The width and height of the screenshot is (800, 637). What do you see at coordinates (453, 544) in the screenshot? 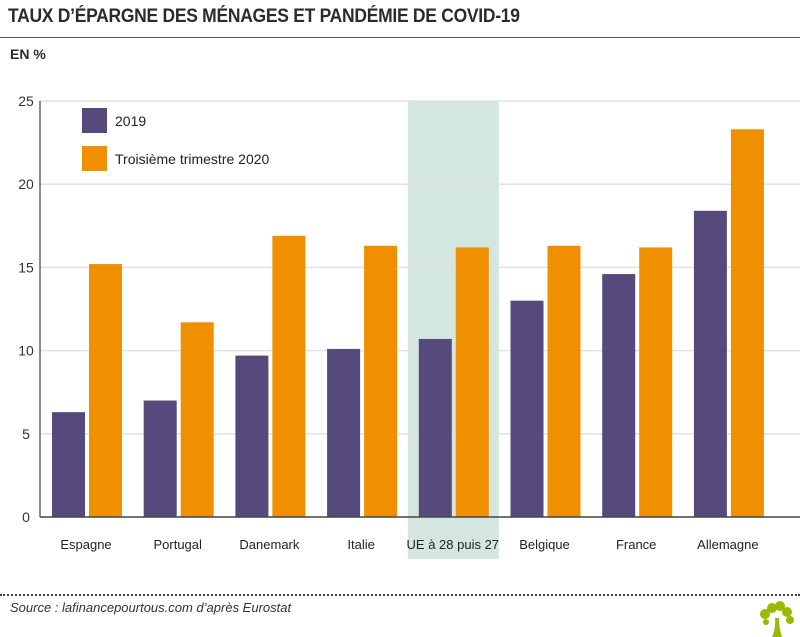
I see `x-category-label: UE à 28 puis 27` at bounding box center [453, 544].